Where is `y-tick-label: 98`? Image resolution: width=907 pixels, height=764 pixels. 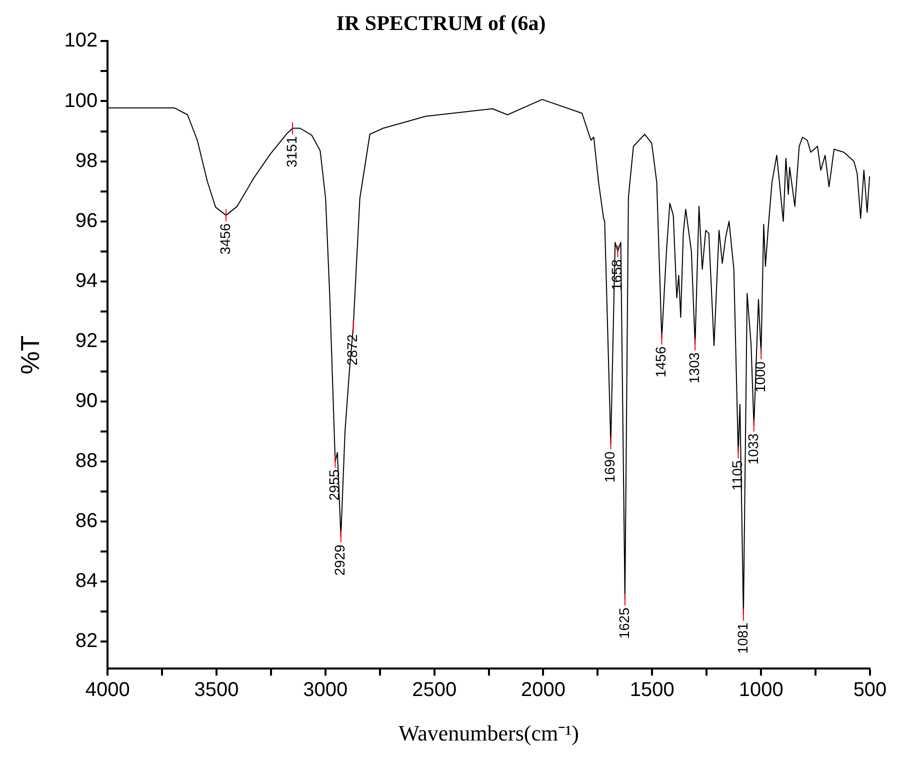
y-tick-label: 98 is located at coordinates (86, 161).